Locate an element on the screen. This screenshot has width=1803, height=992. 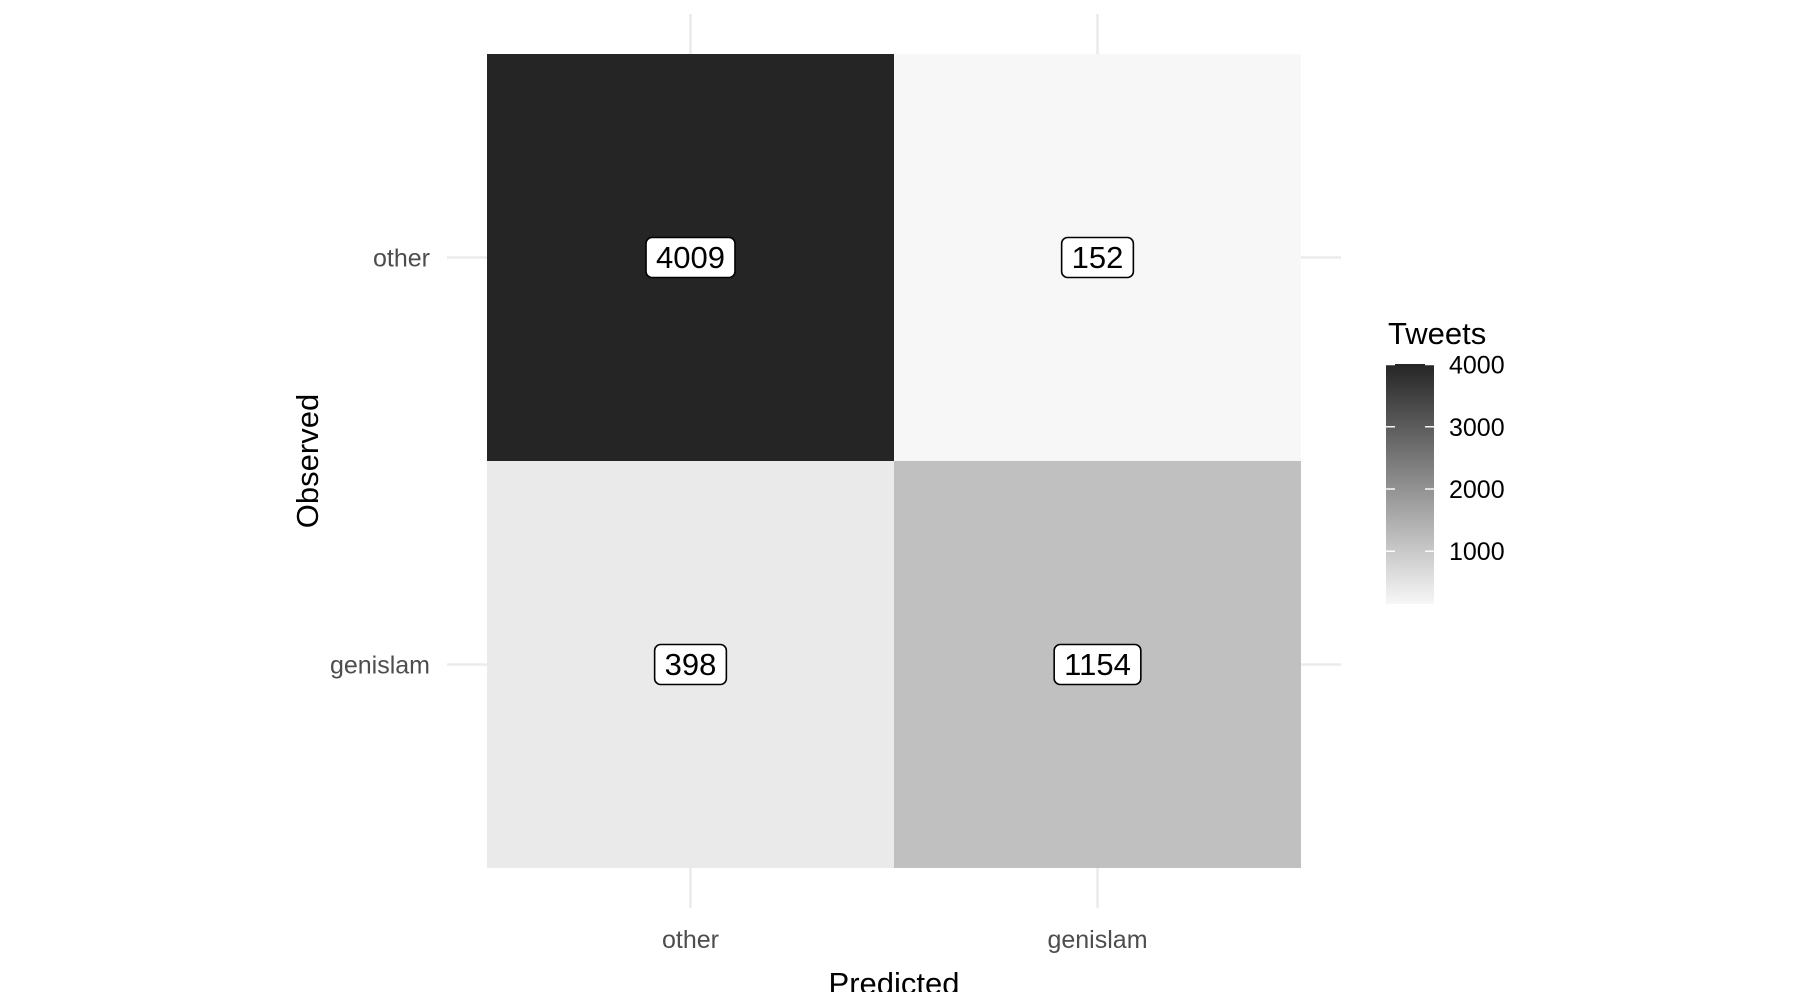
cell-label: 4009 is located at coordinates (690, 257).